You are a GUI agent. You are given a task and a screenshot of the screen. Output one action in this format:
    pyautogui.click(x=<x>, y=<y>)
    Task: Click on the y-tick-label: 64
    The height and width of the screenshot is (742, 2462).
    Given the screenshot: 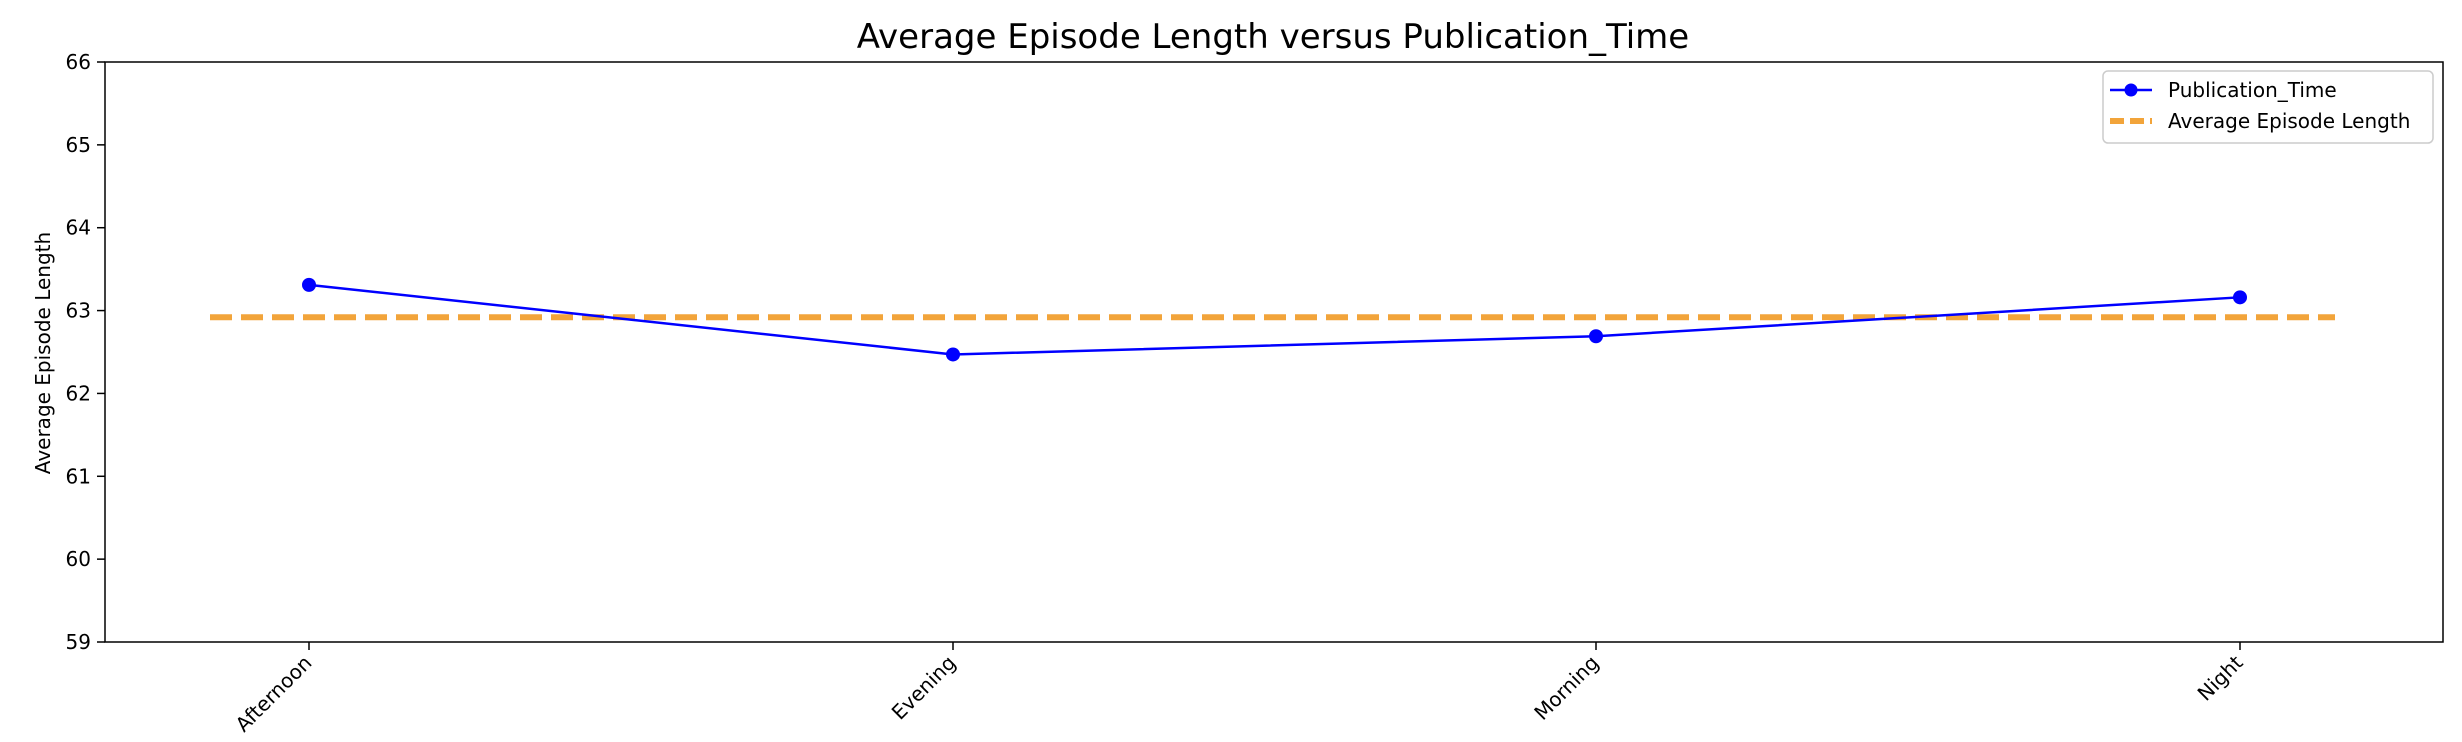 What is the action you would take?
    pyautogui.click(x=78, y=228)
    